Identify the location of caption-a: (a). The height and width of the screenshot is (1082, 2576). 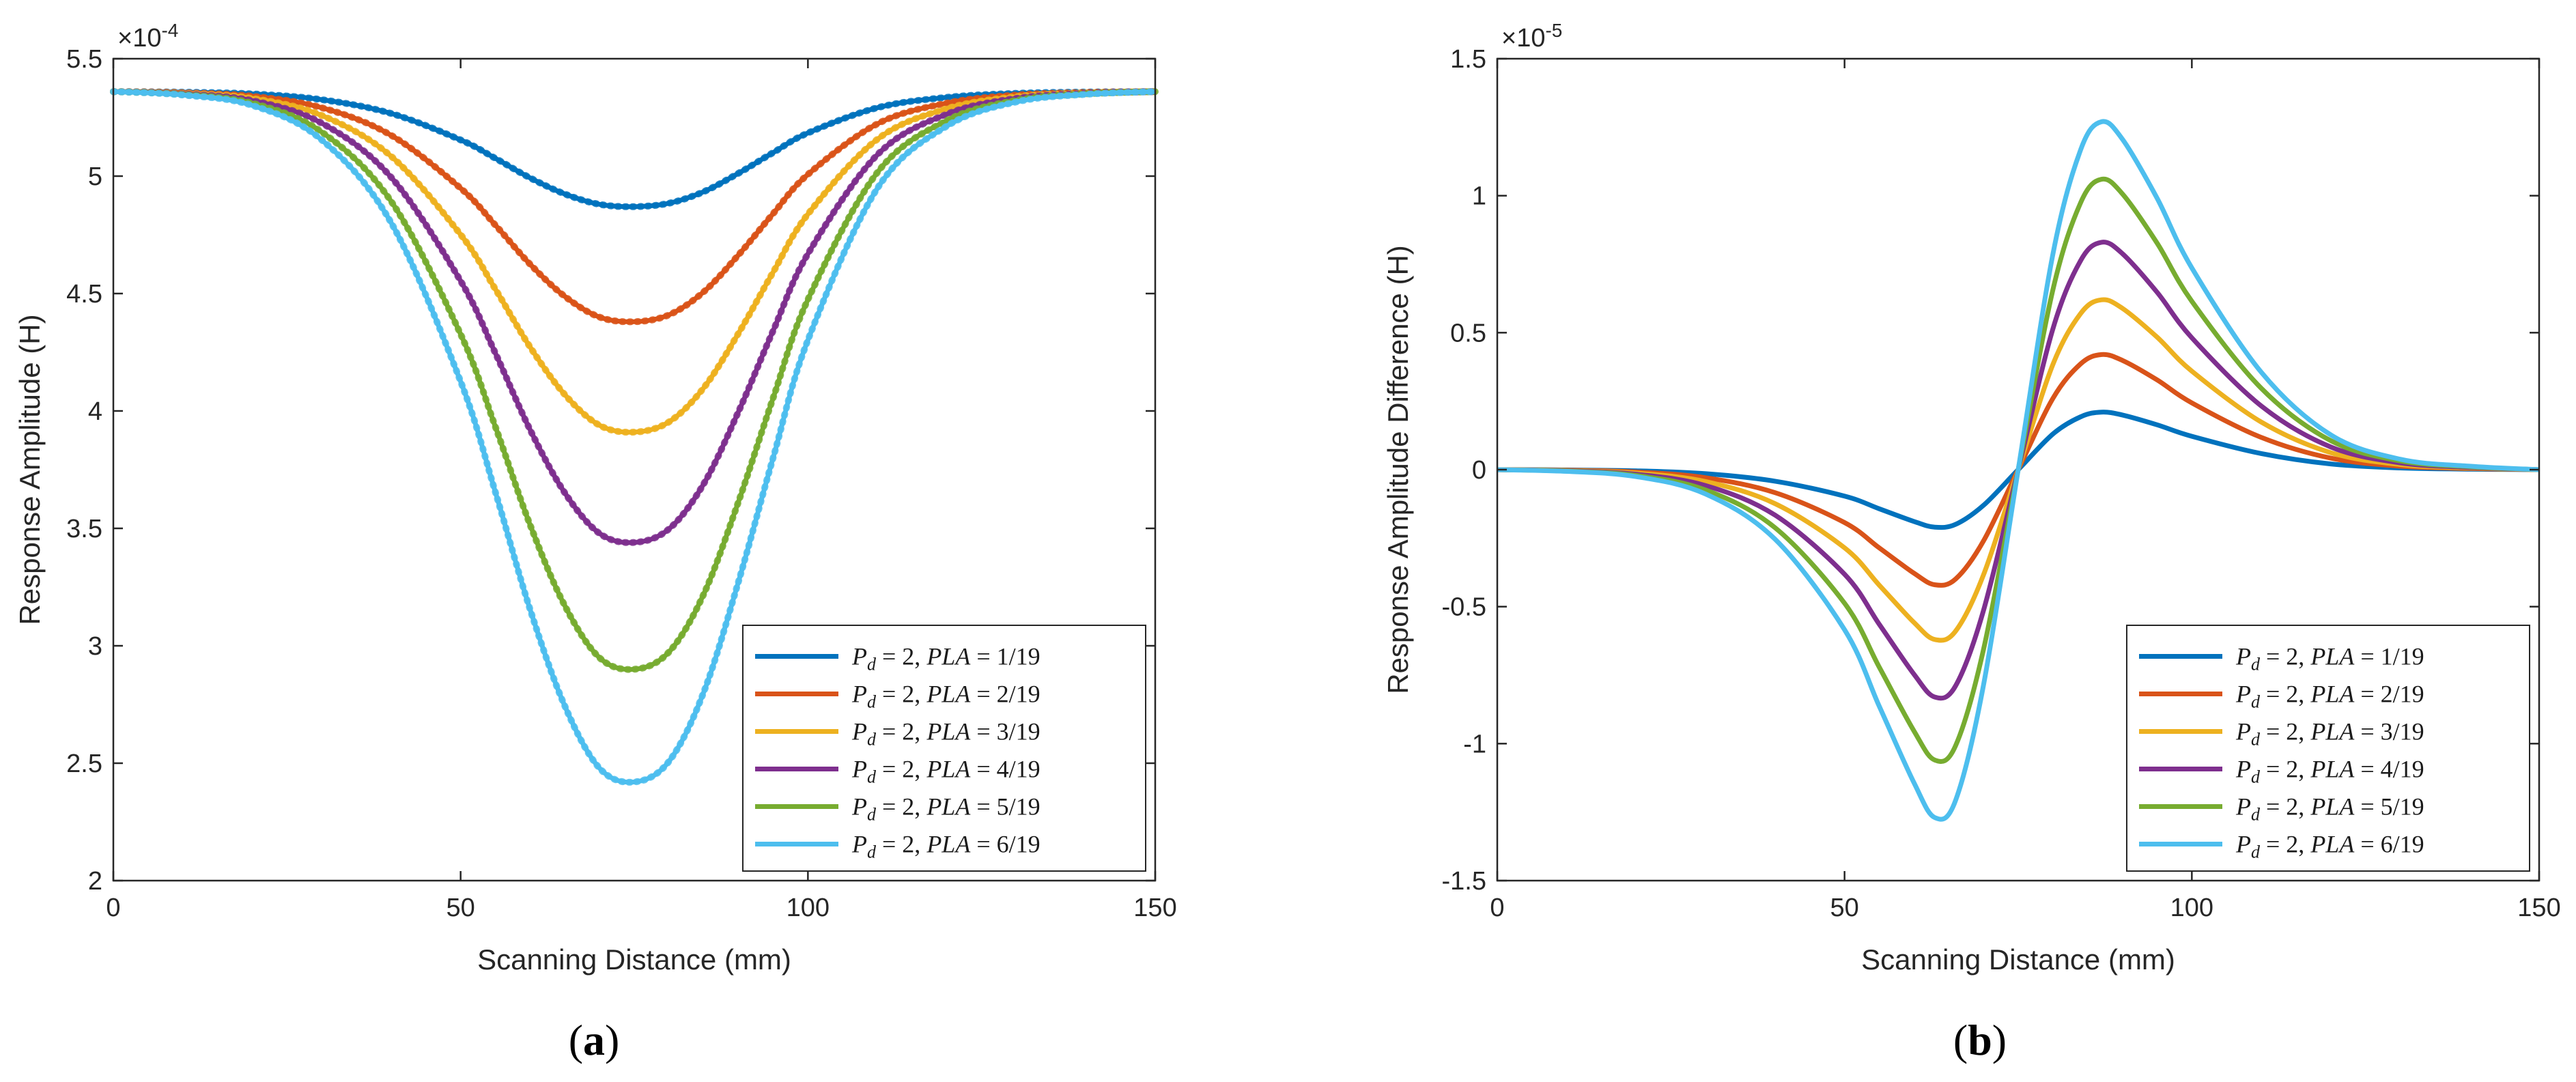
(594, 1040).